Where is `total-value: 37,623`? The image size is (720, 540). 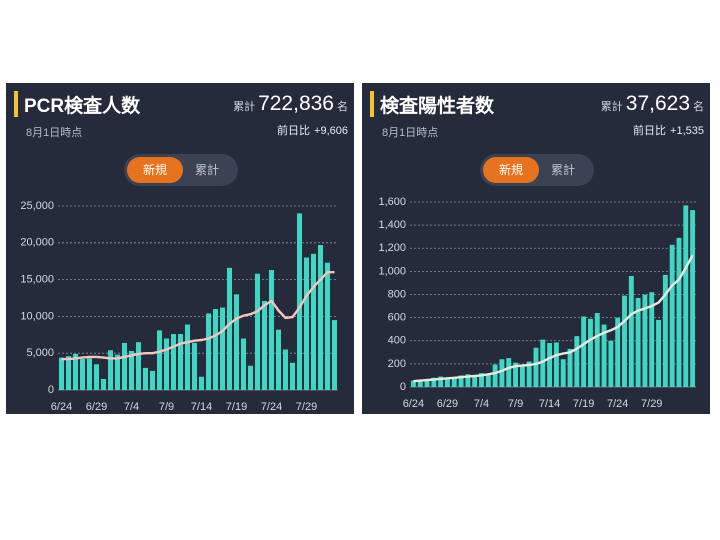 total-value: 37,623 is located at coordinates (657, 103).